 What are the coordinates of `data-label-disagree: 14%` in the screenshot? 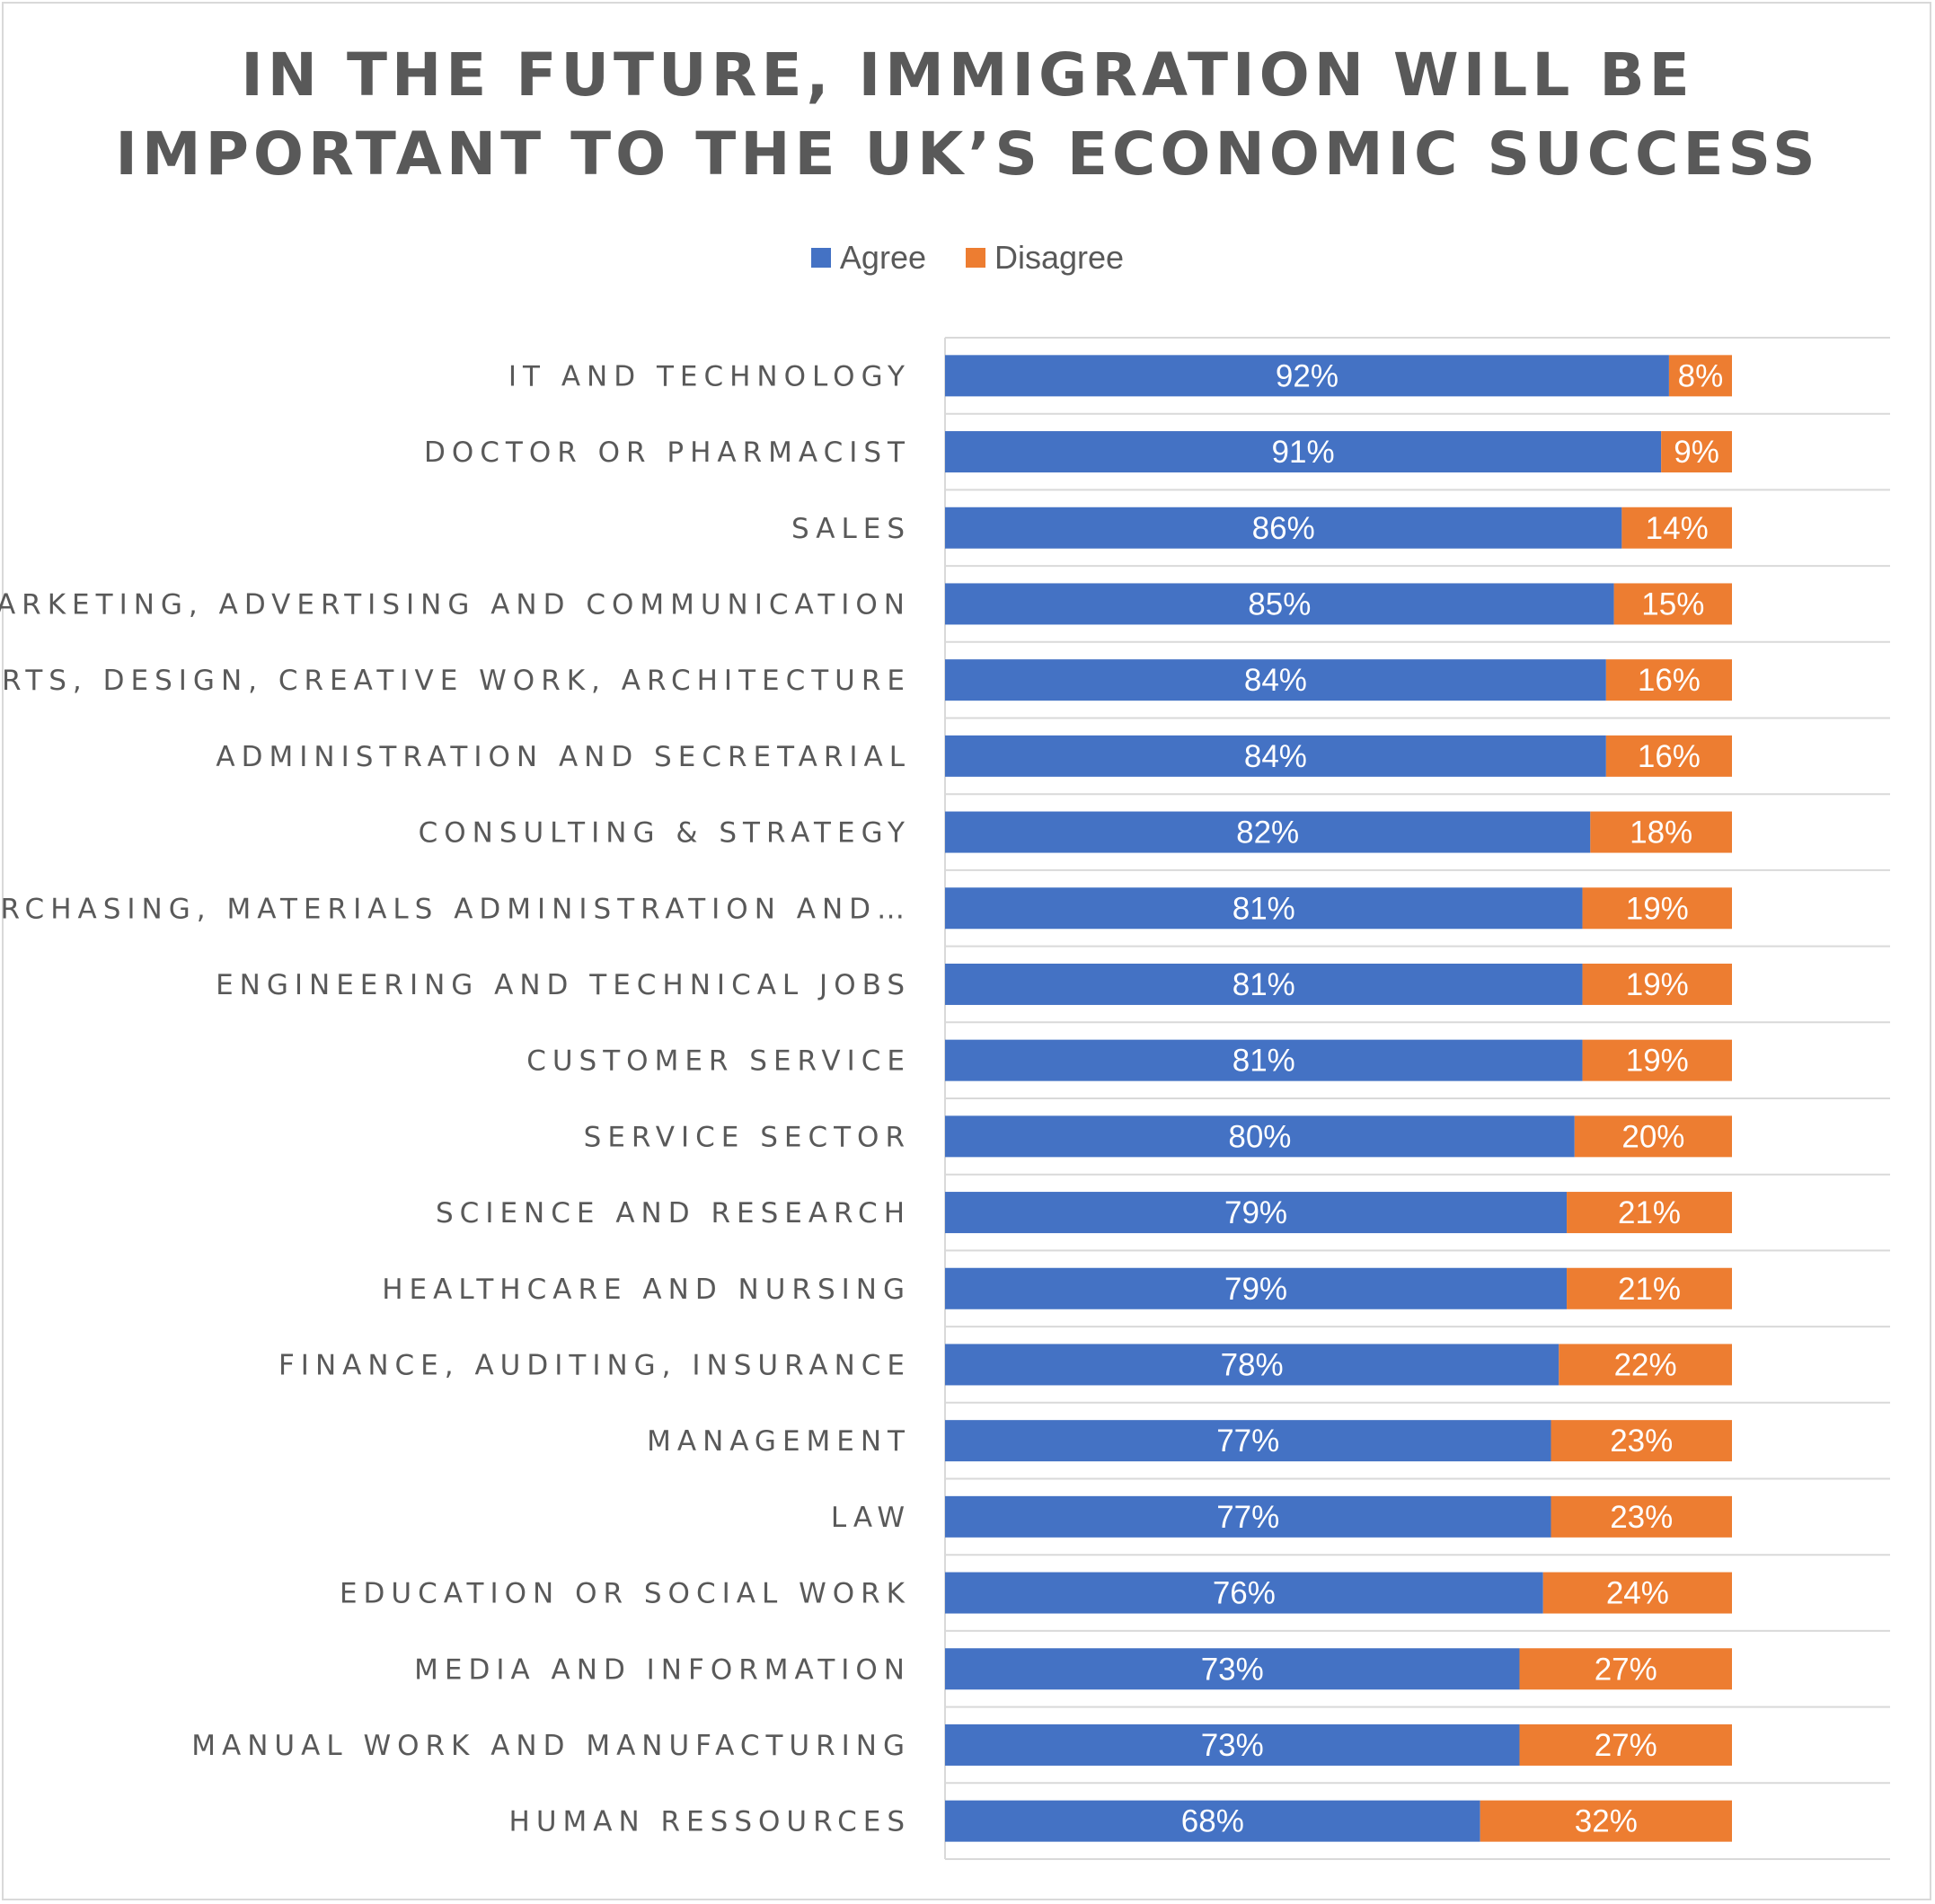 It's located at (1677, 528).